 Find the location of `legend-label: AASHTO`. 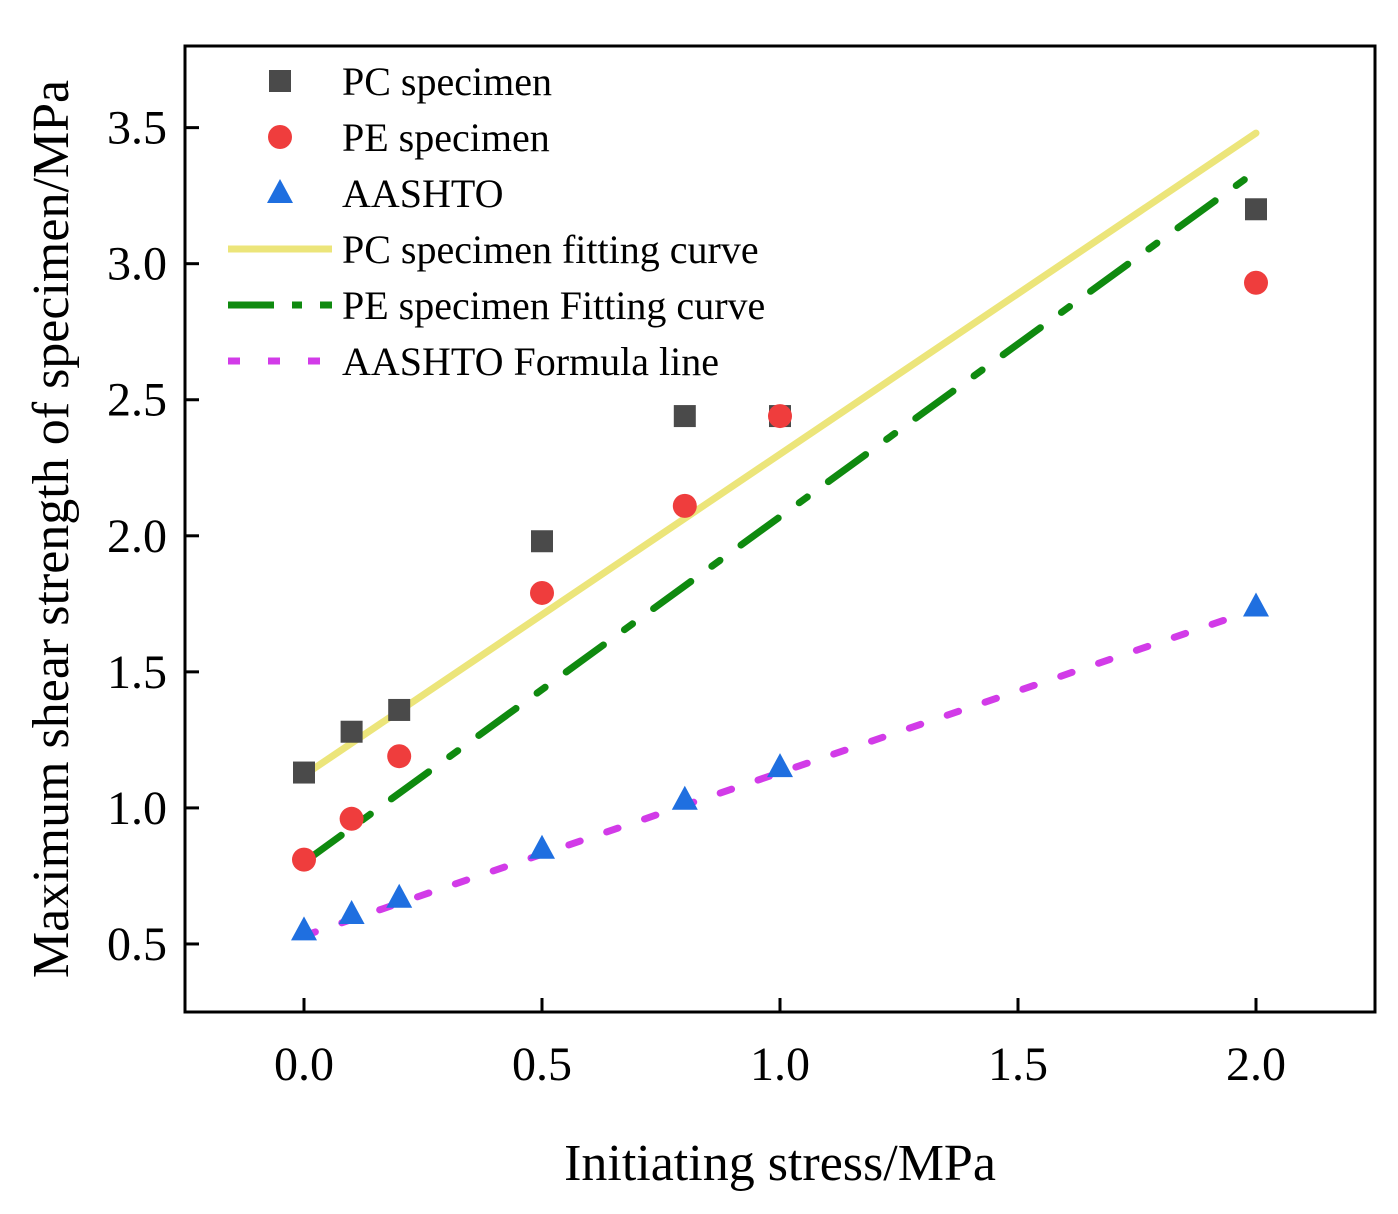

legend-label: AASHTO is located at coordinates (423, 193).